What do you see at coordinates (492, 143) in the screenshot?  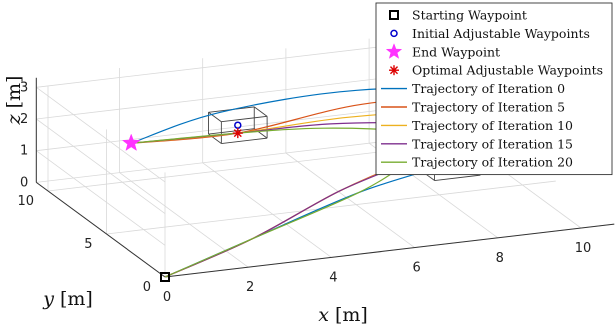 I see `legend-entry-label: Trajectory of Iteration 15` at bounding box center [492, 143].